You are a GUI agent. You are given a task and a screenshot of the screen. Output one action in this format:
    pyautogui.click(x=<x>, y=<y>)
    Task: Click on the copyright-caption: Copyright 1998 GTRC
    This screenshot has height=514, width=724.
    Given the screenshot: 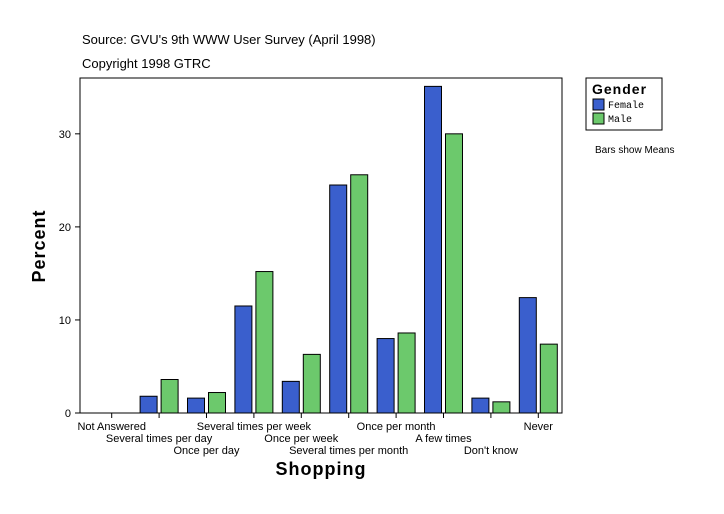 What is the action you would take?
    pyautogui.click(x=146, y=63)
    